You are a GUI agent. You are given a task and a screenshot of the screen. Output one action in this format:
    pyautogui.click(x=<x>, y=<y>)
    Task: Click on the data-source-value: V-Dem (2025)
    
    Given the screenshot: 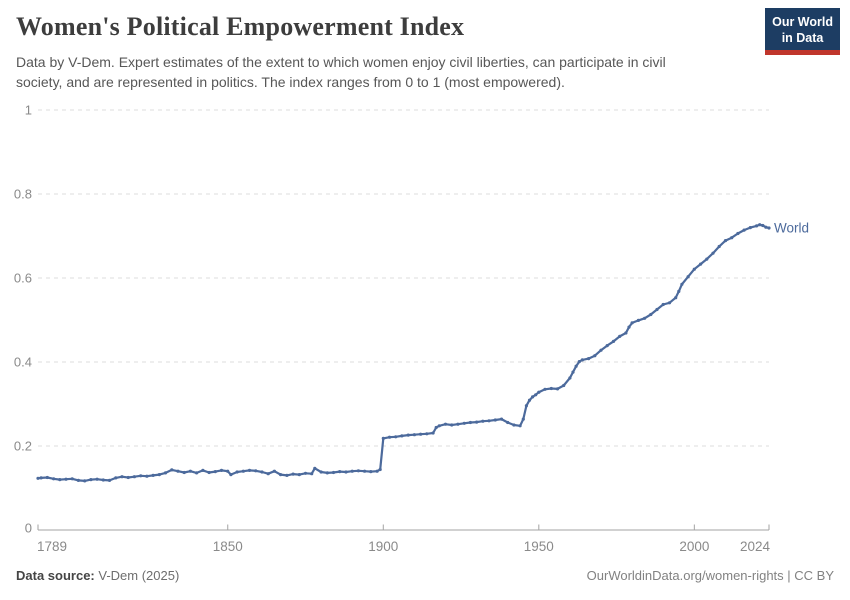 What is the action you would take?
    pyautogui.click(x=139, y=575)
    